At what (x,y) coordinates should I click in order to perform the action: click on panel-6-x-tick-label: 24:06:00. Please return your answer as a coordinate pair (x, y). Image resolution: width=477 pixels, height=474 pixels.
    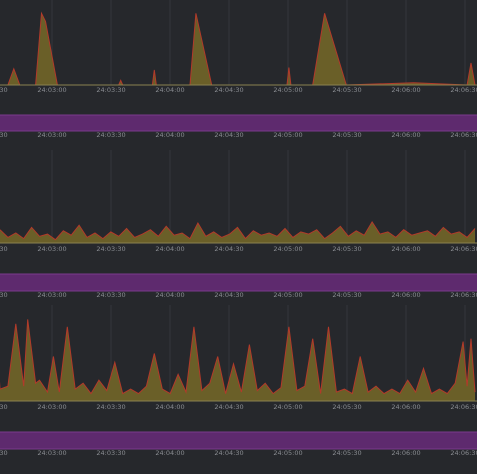
    Looking at the image, I should click on (405, 453).